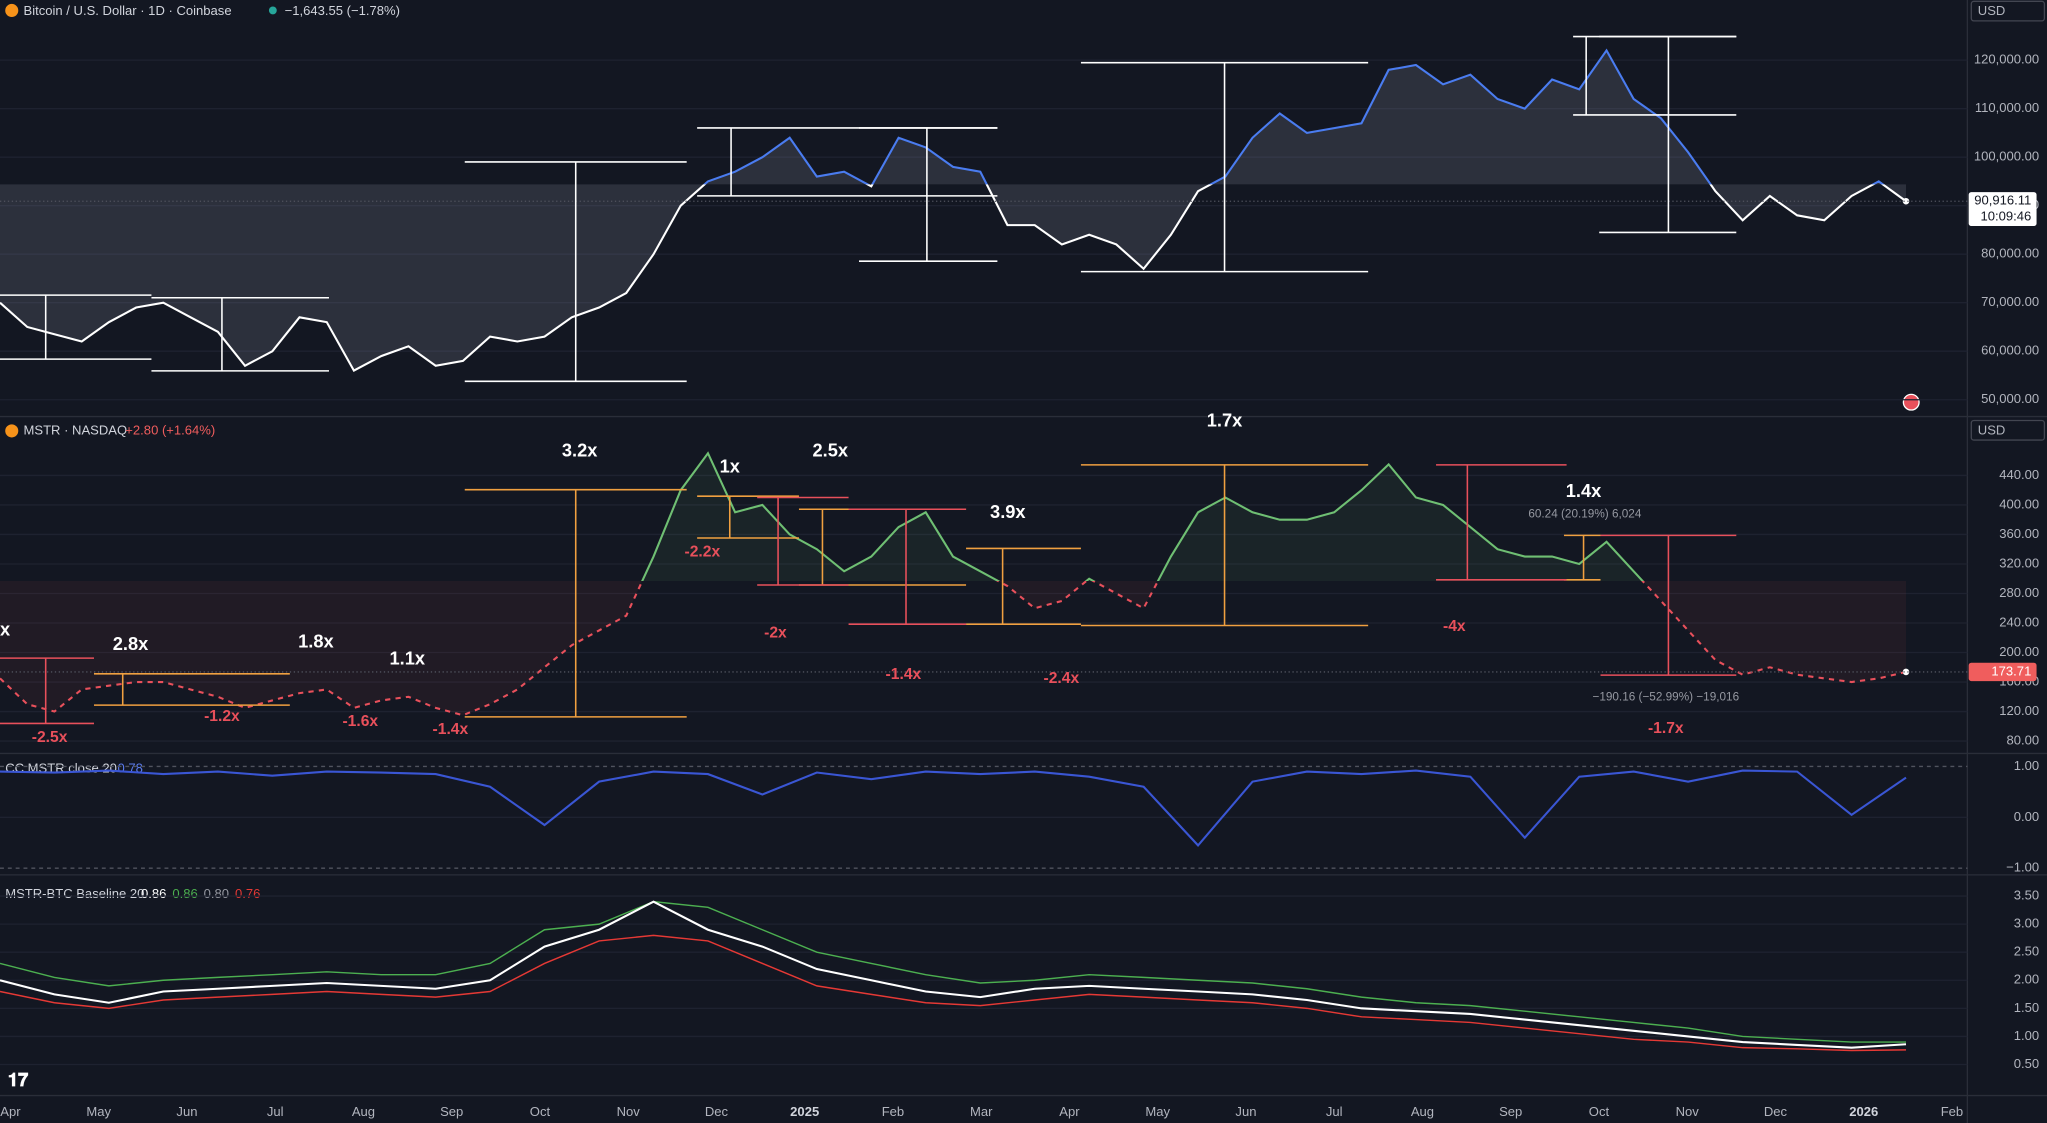 This screenshot has height=1123, width=2047. I want to click on logo: 𝟏𝟕, so click(18, 1079).